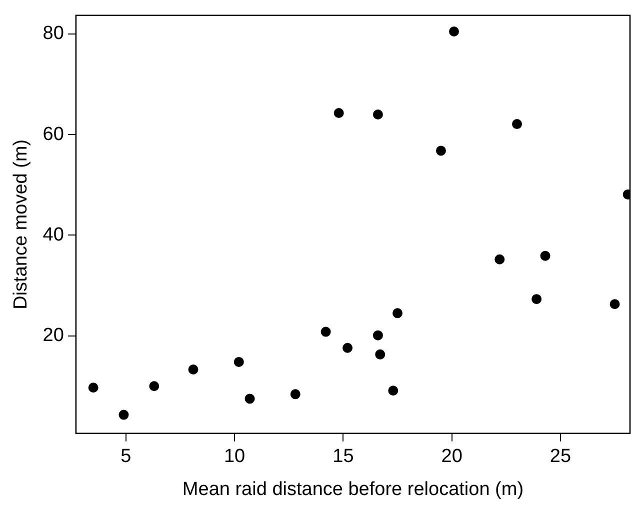 Image resolution: width=637 pixels, height=507 pixels. What do you see at coordinates (126, 457) in the screenshot?
I see `x-tick-label: 5` at bounding box center [126, 457].